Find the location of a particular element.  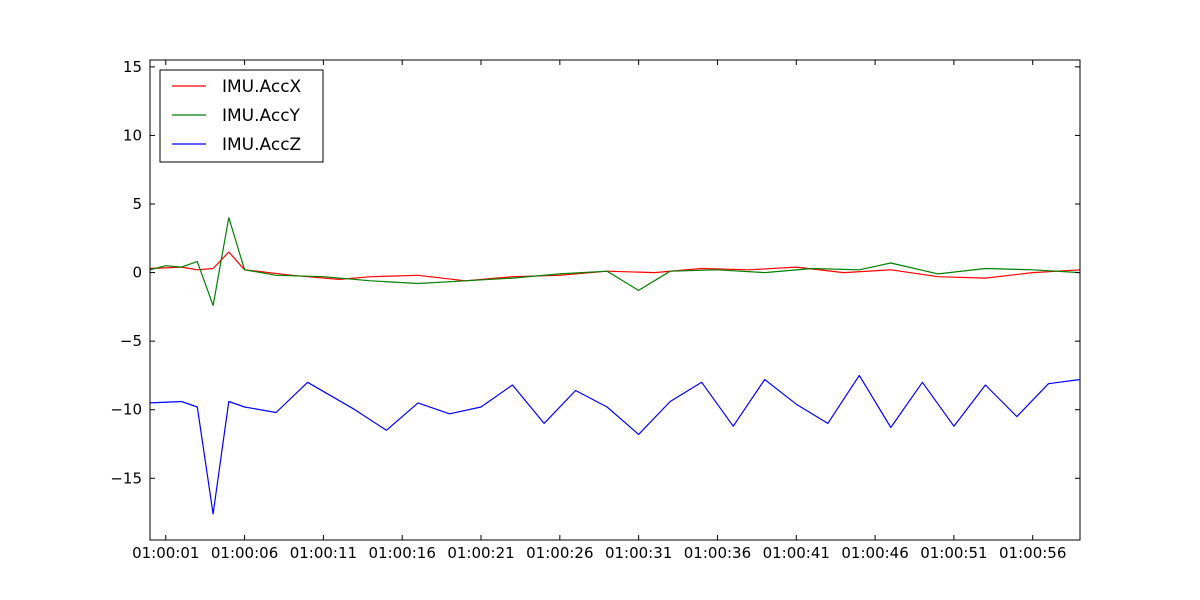

legend-label: IMU.AccX is located at coordinates (262, 87).